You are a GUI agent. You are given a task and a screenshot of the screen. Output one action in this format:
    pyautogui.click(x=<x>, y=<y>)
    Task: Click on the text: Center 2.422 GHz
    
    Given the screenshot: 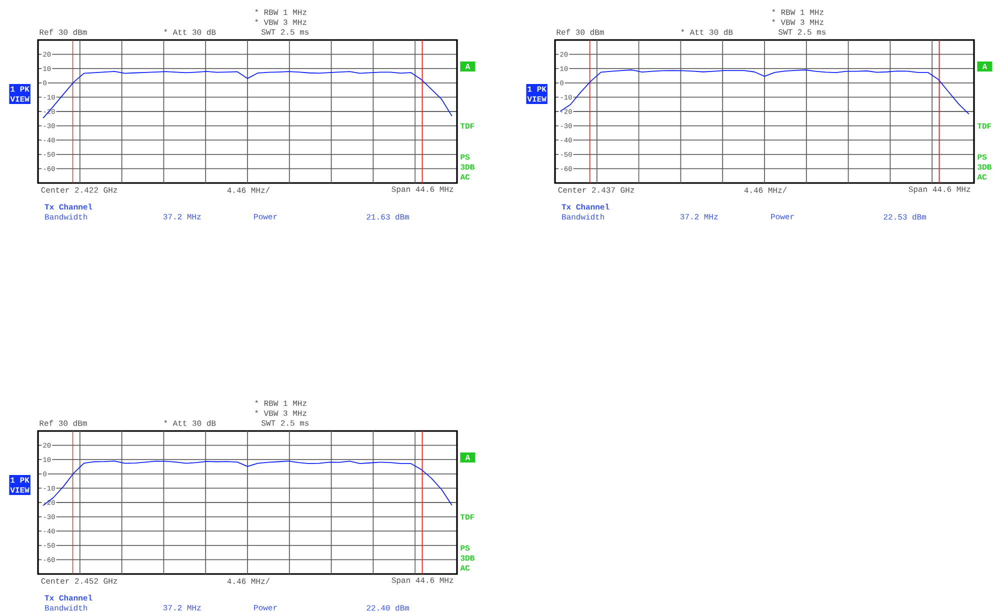 What is the action you would take?
    pyautogui.click(x=79, y=190)
    